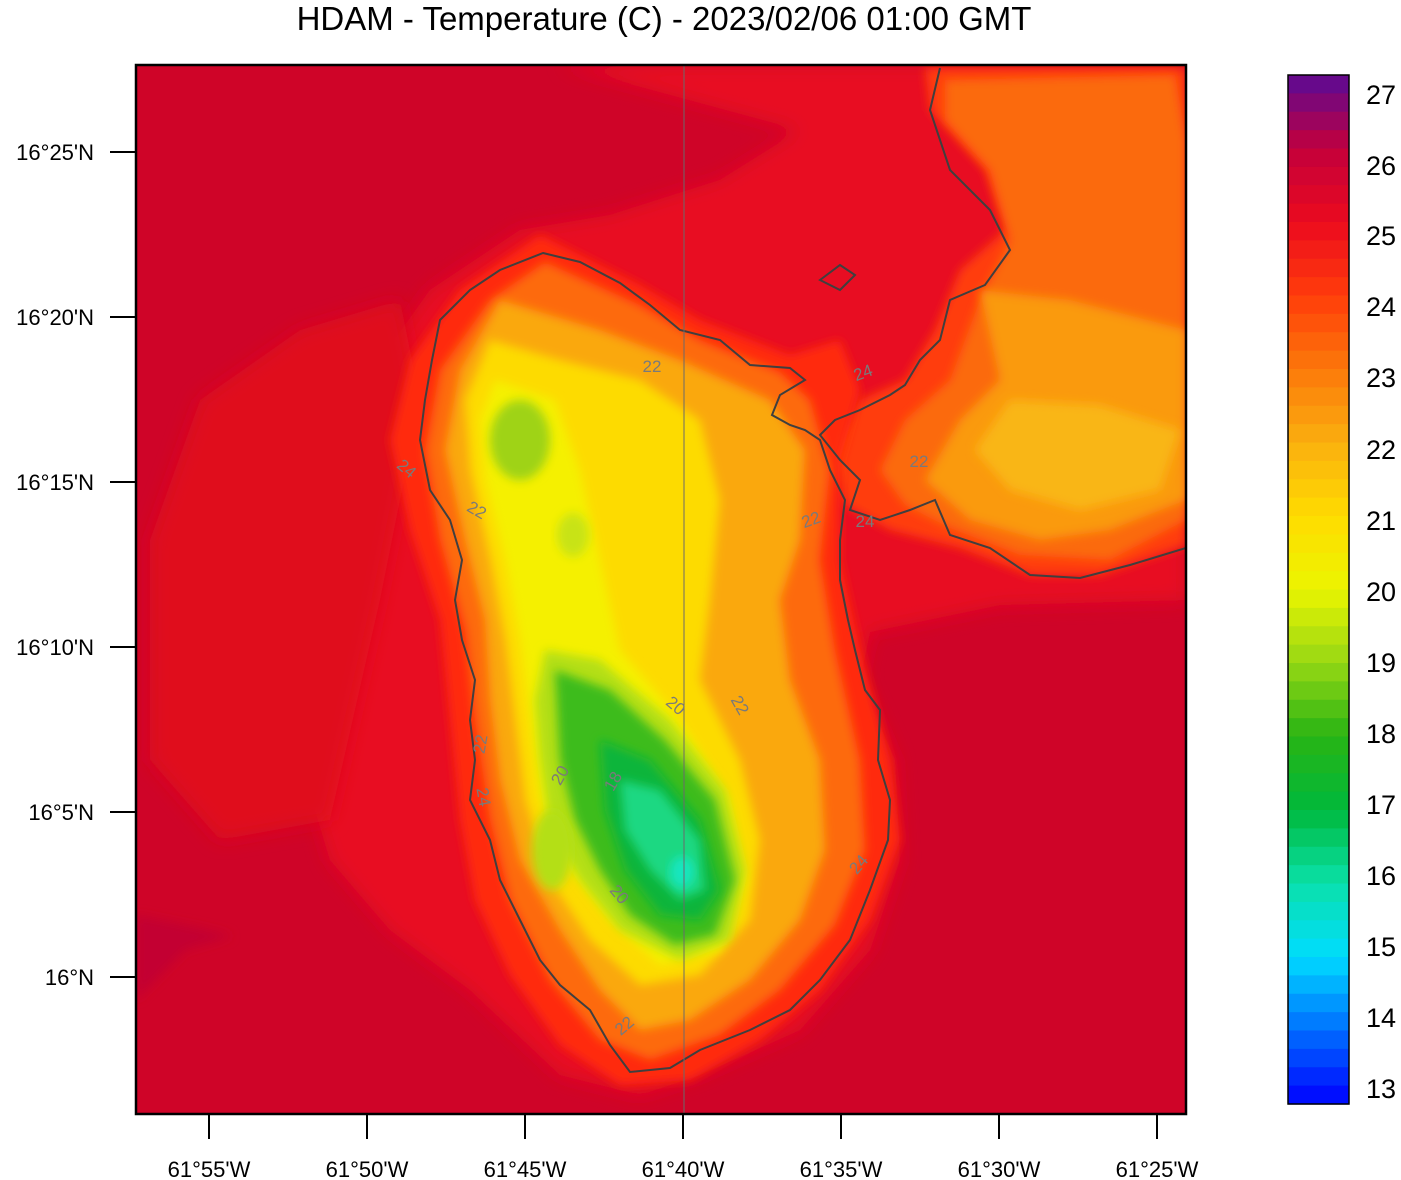 The height and width of the screenshot is (1180, 1401). Describe the element at coordinates (55, 152) in the screenshot. I see `y-tick-label: 16°25'N` at that location.